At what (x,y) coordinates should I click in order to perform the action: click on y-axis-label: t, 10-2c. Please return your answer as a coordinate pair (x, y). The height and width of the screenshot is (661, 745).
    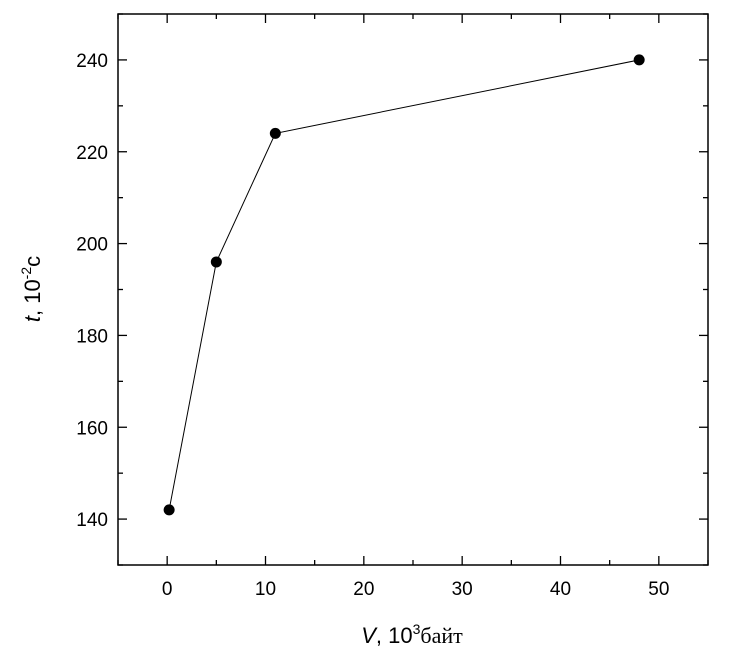
    Looking at the image, I should click on (31, 289).